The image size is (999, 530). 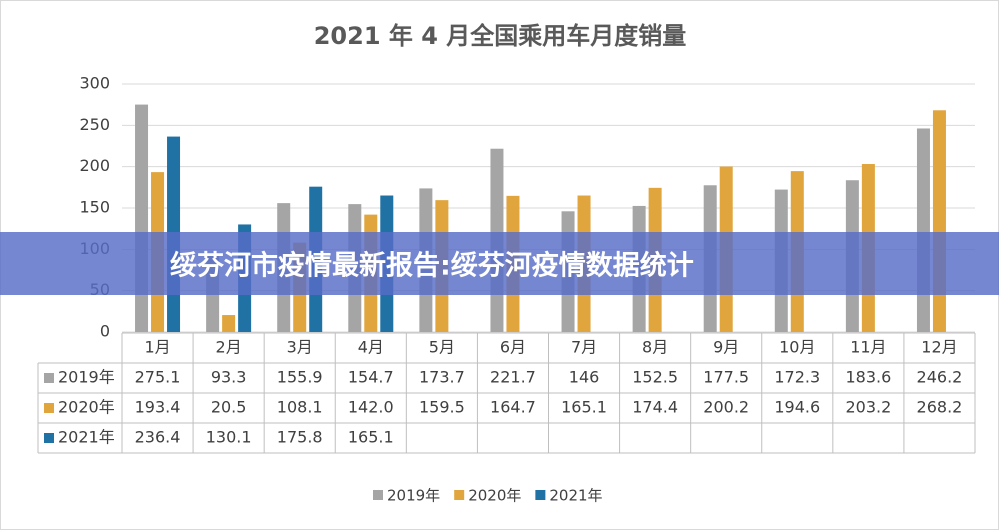 I want to click on data-label: 177.5, so click(x=726, y=377).